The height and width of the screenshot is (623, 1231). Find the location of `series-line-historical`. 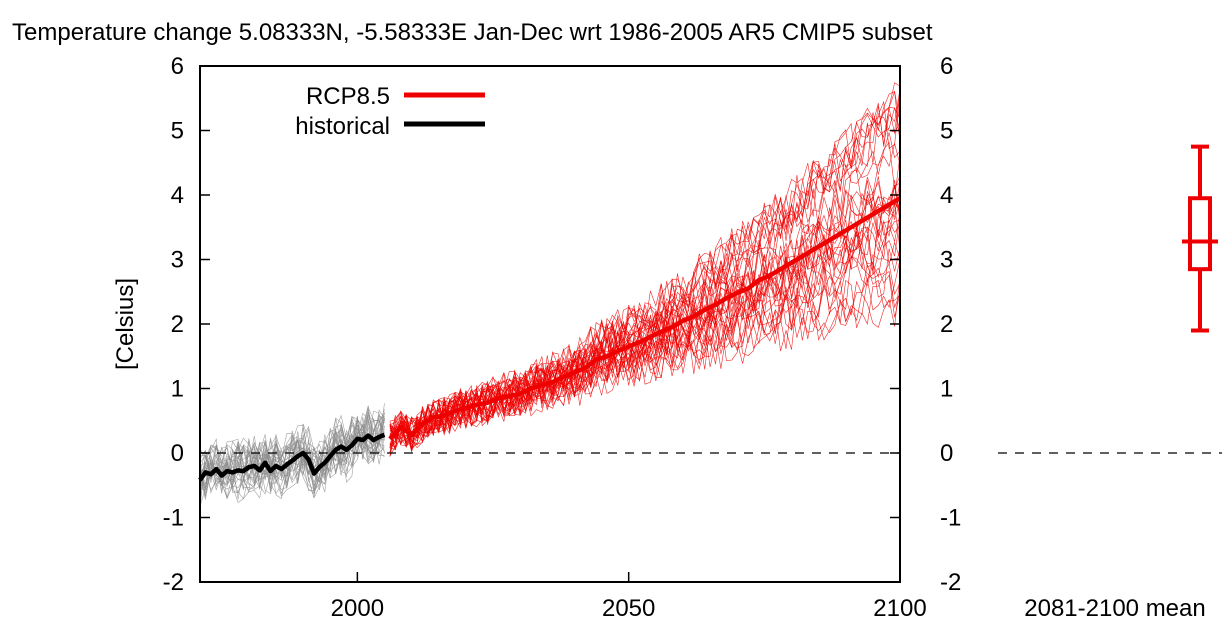

series-line-historical is located at coordinates (292, 457).